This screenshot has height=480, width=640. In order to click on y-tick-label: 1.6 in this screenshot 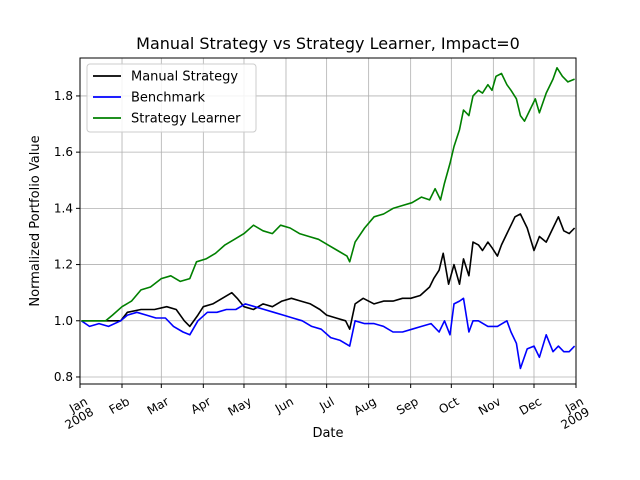, I will do `click(63, 152)`.